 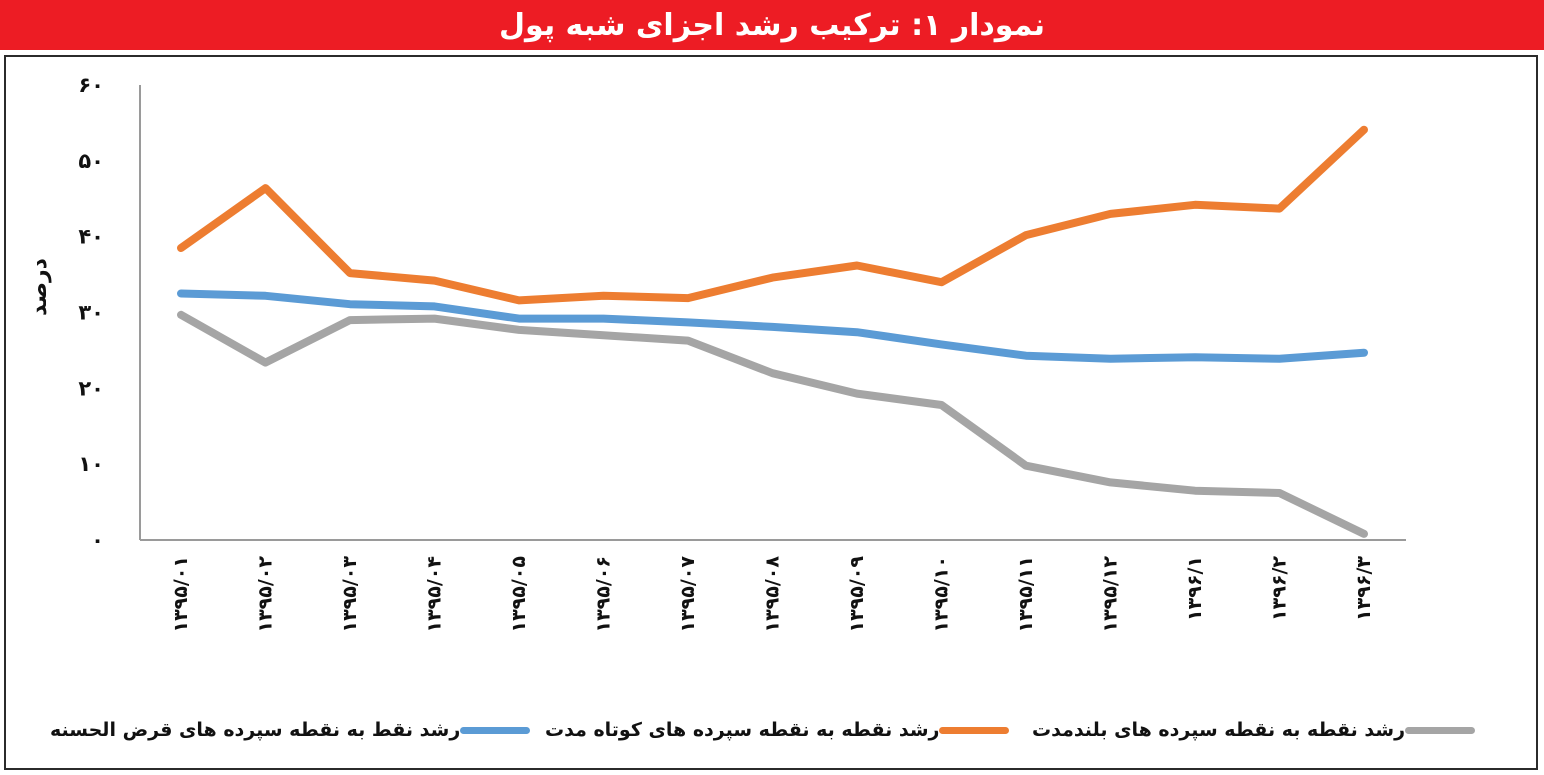 What do you see at coordinates (1111, 594) in the screenshot?
I see `x-tick-label: ۱۳۹۵/۱۲` at bounding box center [1111, 594].